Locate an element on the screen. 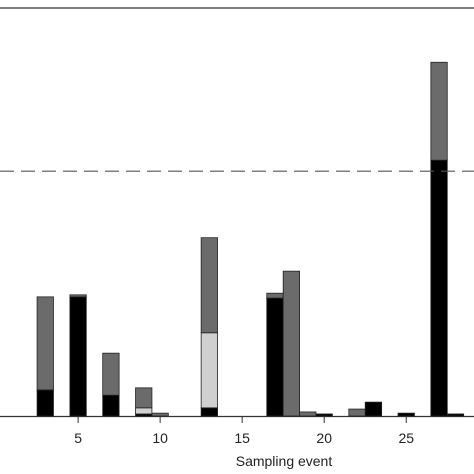 The width and height of the screenshot is (474, 474). x-tick-label: 10 is located at coordinates (160, 438).